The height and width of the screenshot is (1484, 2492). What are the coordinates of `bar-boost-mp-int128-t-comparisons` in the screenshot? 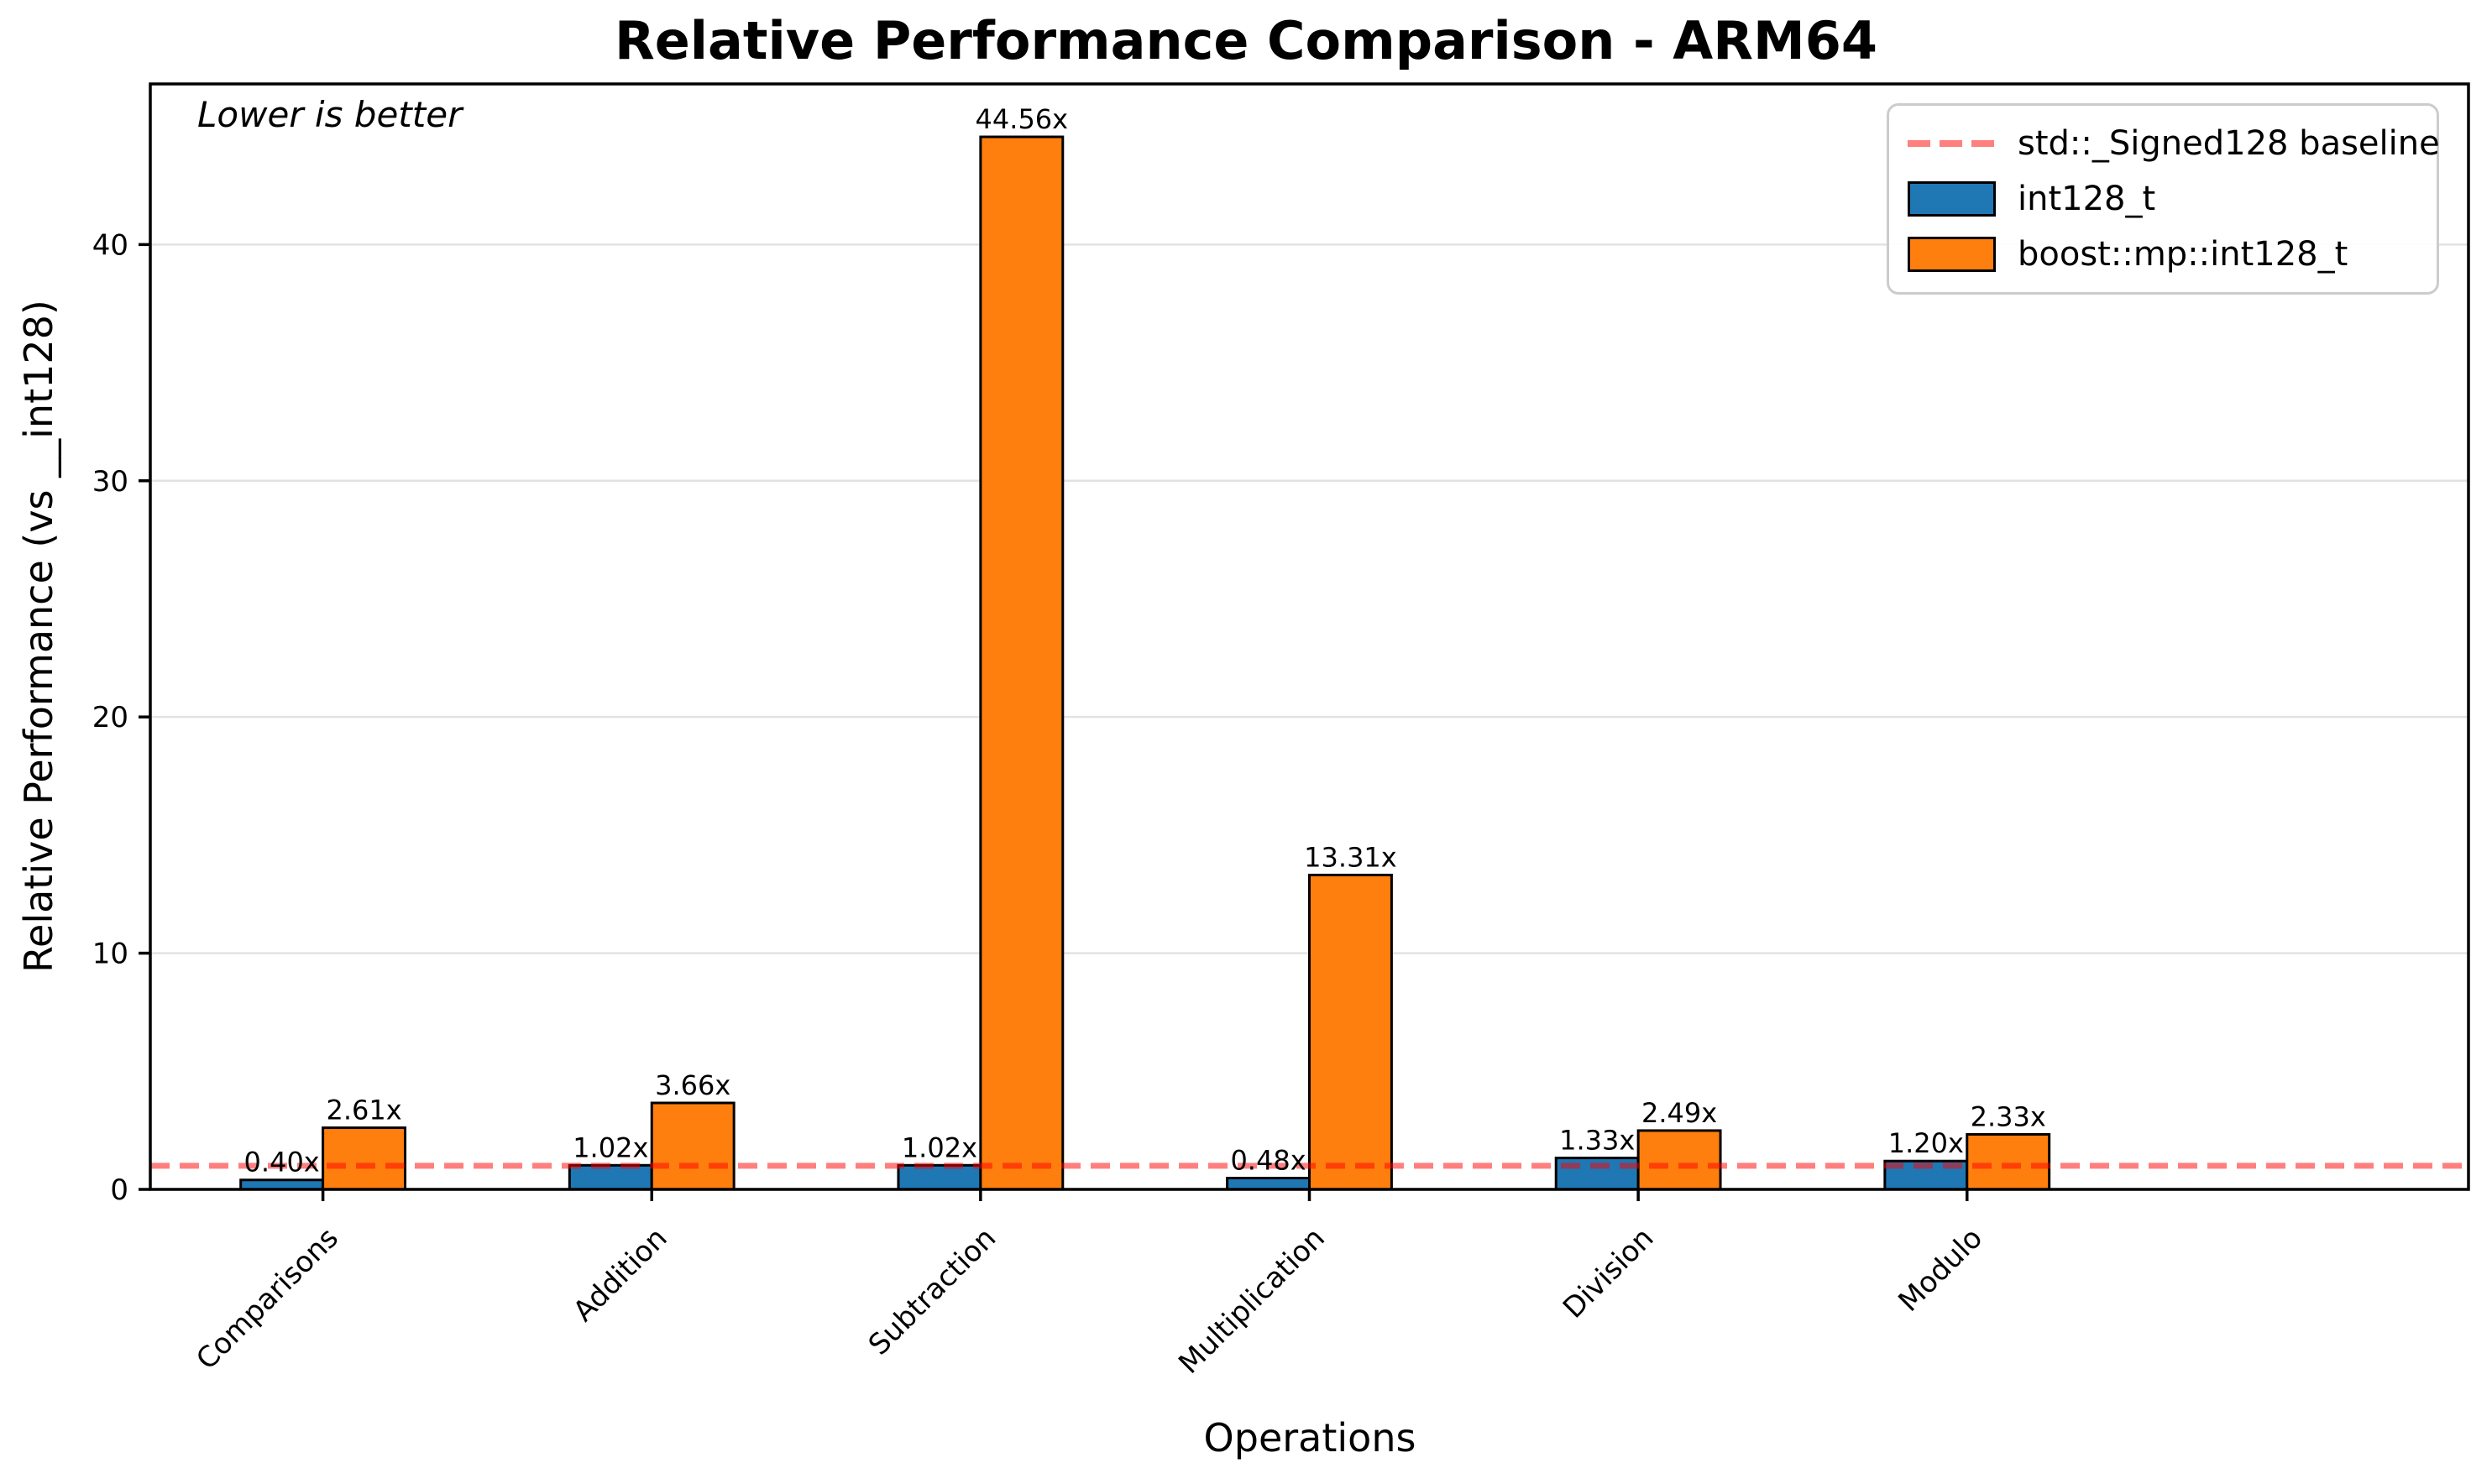 It's located at (364, 1158).